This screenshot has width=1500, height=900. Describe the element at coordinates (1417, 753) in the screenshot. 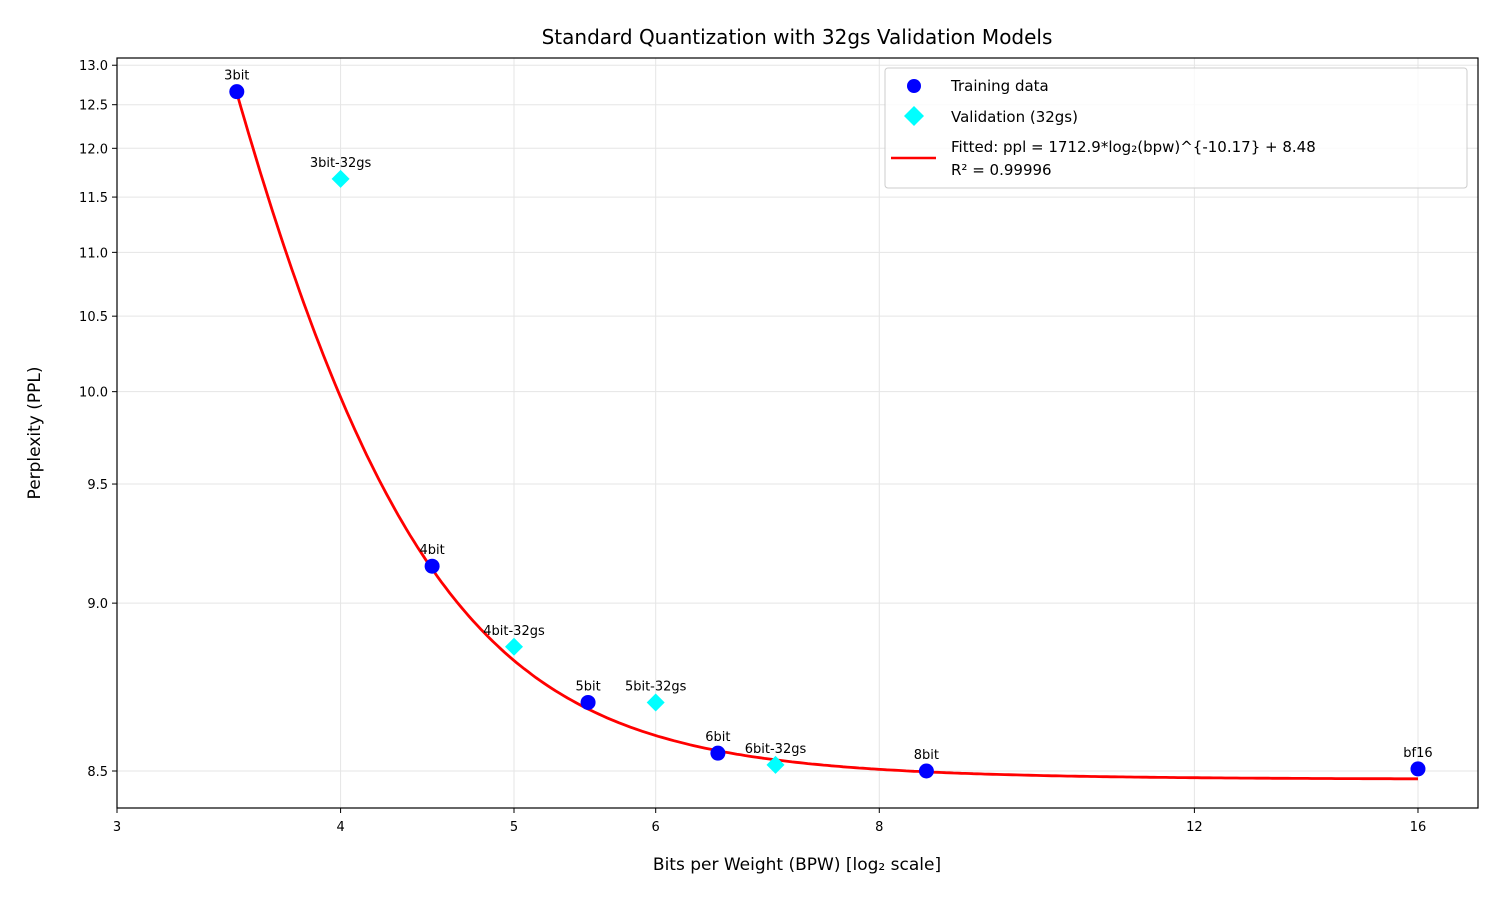

I see `point-label: bf16` at that location.